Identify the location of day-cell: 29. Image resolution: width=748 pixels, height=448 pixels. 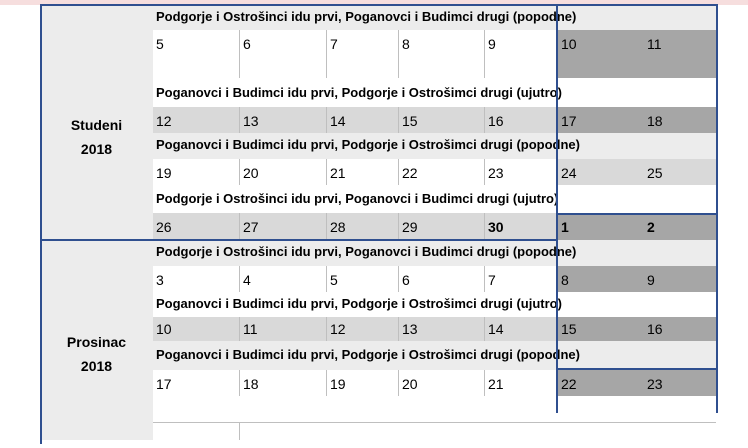
(442, 226).